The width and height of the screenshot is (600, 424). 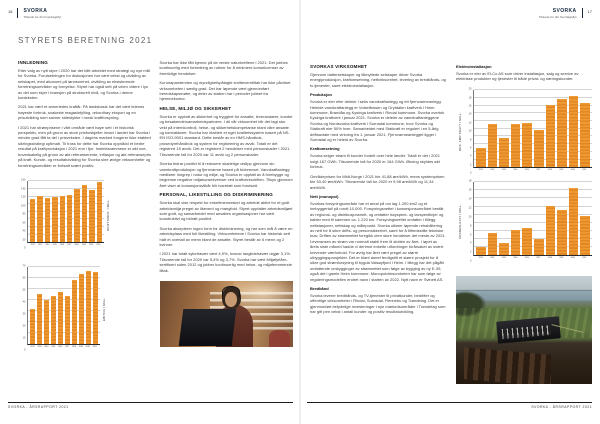 I want to click on headset-icon, so click(x=231, y=291).